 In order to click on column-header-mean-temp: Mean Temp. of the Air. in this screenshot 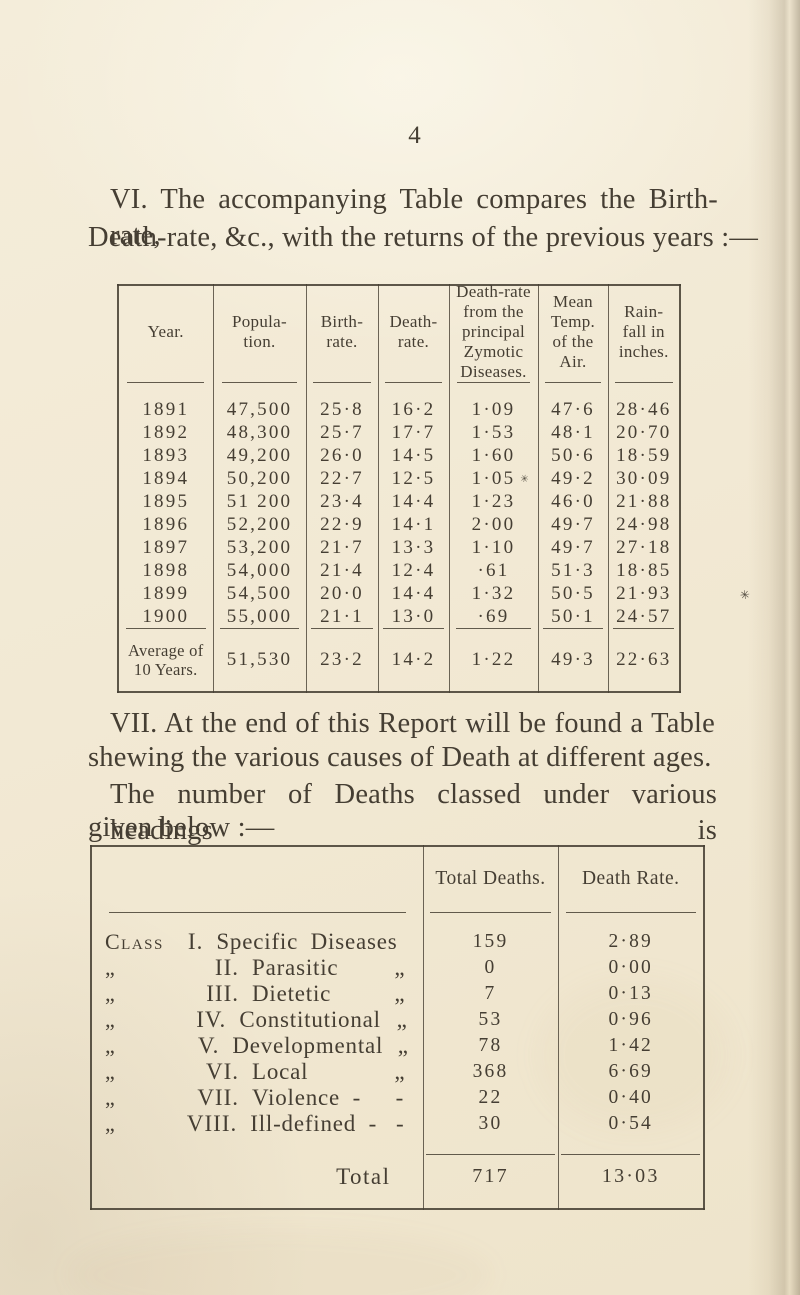, I will do `click(572, 341)`.